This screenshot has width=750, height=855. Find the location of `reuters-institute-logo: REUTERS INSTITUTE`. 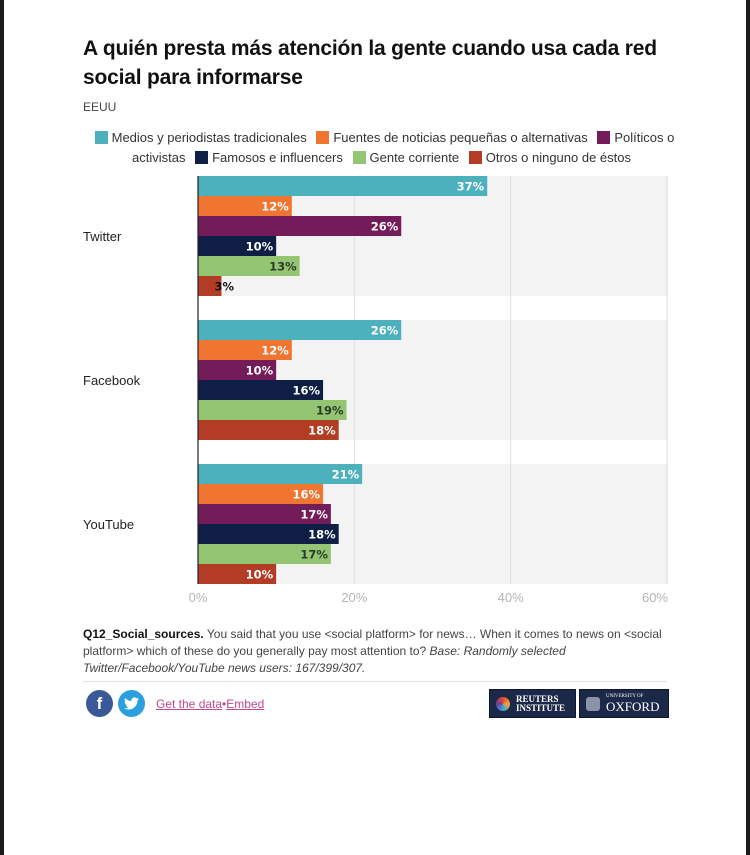

reuters-institute-logo: REUTERS INSTITUTE is located at coordinates (532, 703).